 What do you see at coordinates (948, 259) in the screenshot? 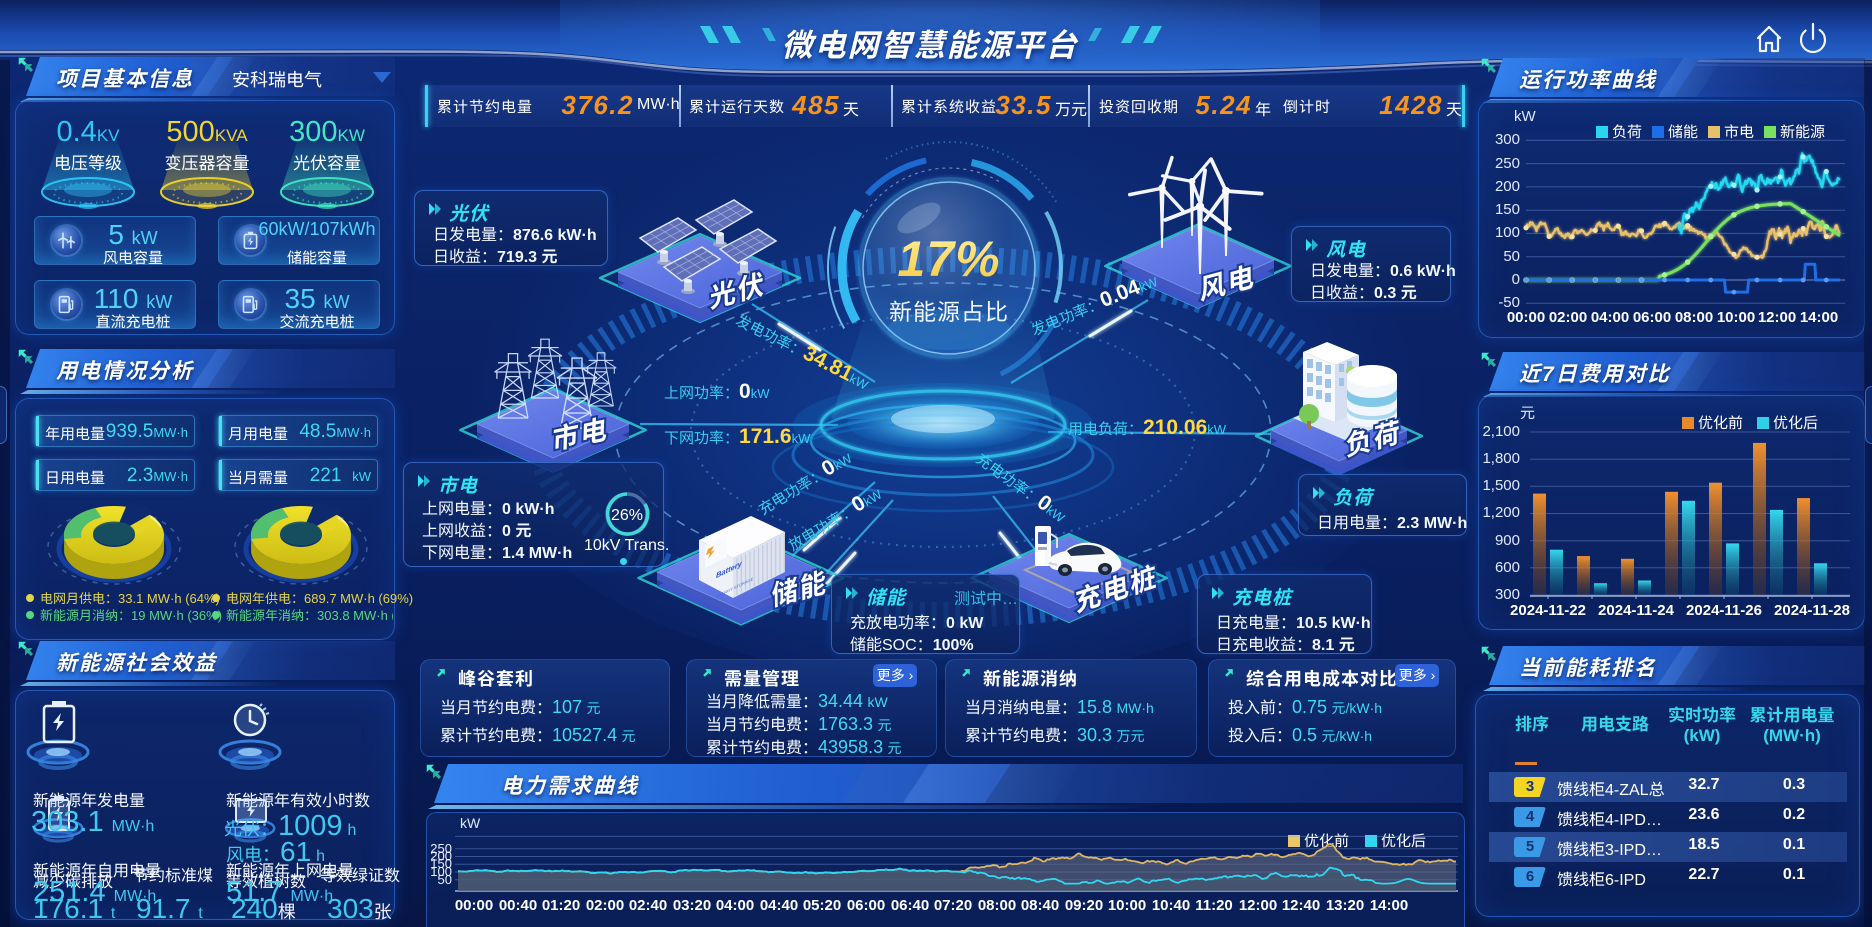
I see `svg-text: 17%` at bounding box center [948, 259].